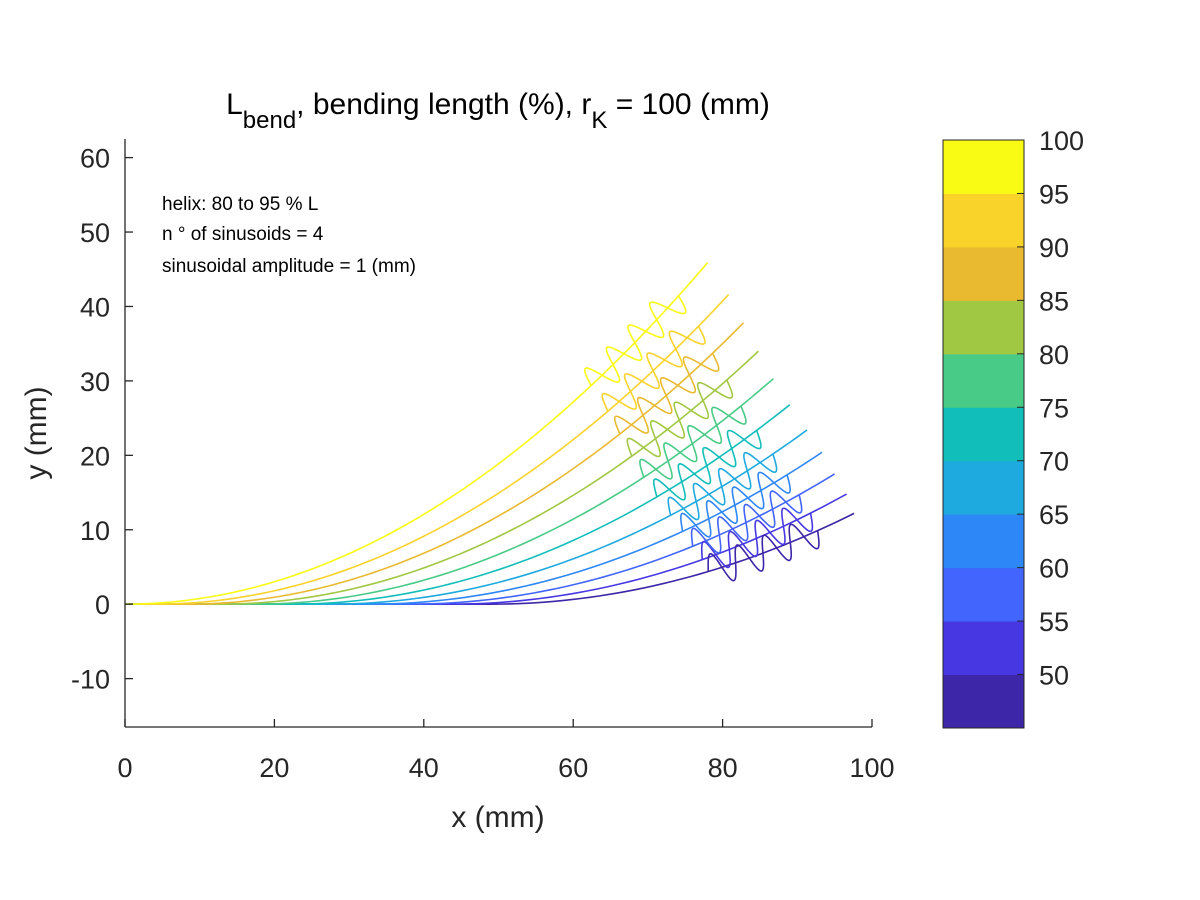 Image resolution: width=1200 pixels, height=900 pixels. Describe the element at coordinates (269, 120) in the screenshot. I see `title-main-subscript: bend` at that location.